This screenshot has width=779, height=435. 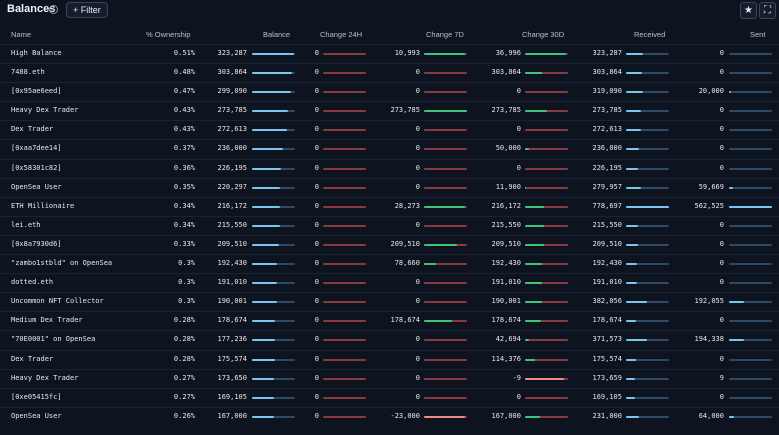 I want to click on ownership-value: 0.51%, so click(x=184, y=53).